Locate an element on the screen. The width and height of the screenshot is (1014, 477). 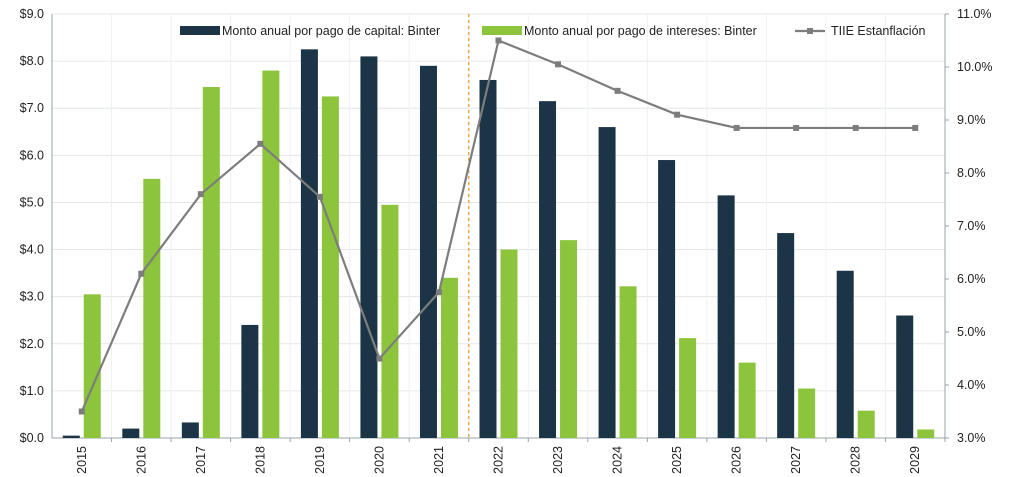
x-tick-label: 2017 is located at coordinates (201, 460).